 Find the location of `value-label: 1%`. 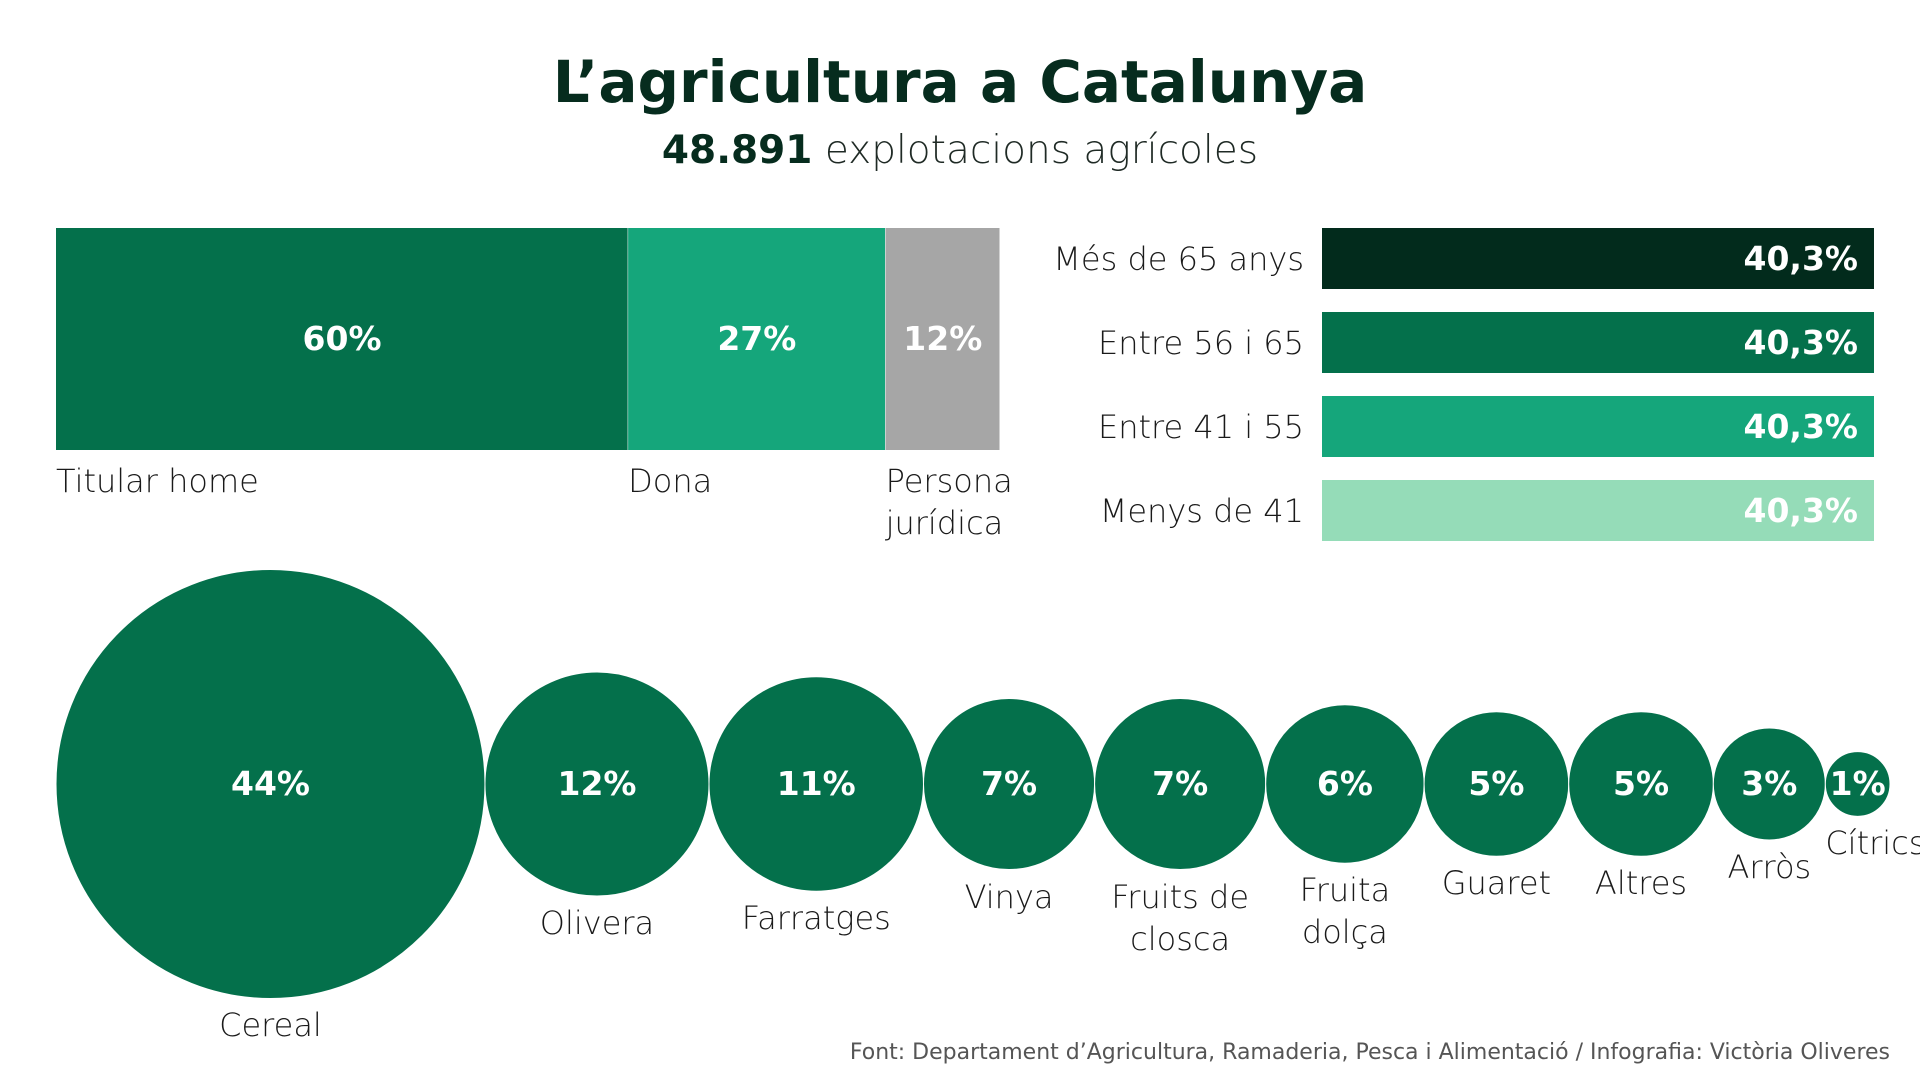

value-label: 1% is located at coordinates (1857, 783).